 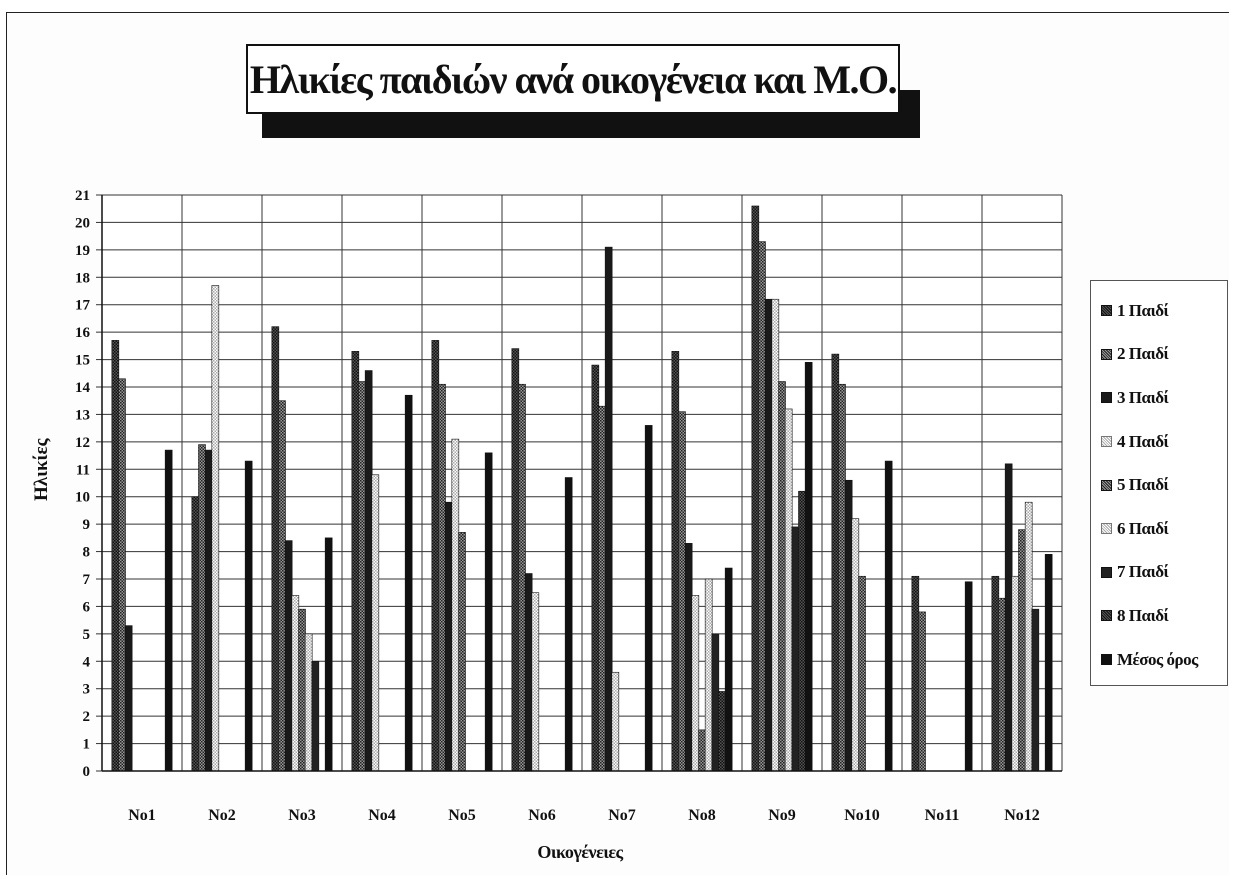 What do you see at coordinates (87, 580) in the screenshot?
I see `y-tick-label: 7` at bounding box center [87, 580].